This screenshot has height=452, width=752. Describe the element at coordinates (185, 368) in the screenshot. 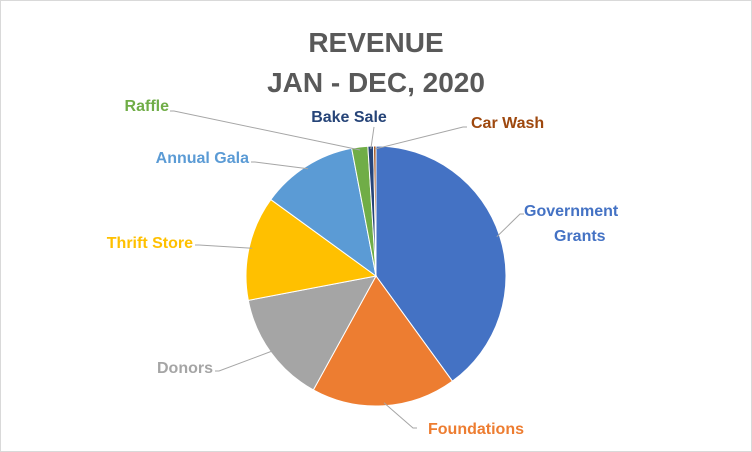

I see `slice-label-donors: Donors` at that location.